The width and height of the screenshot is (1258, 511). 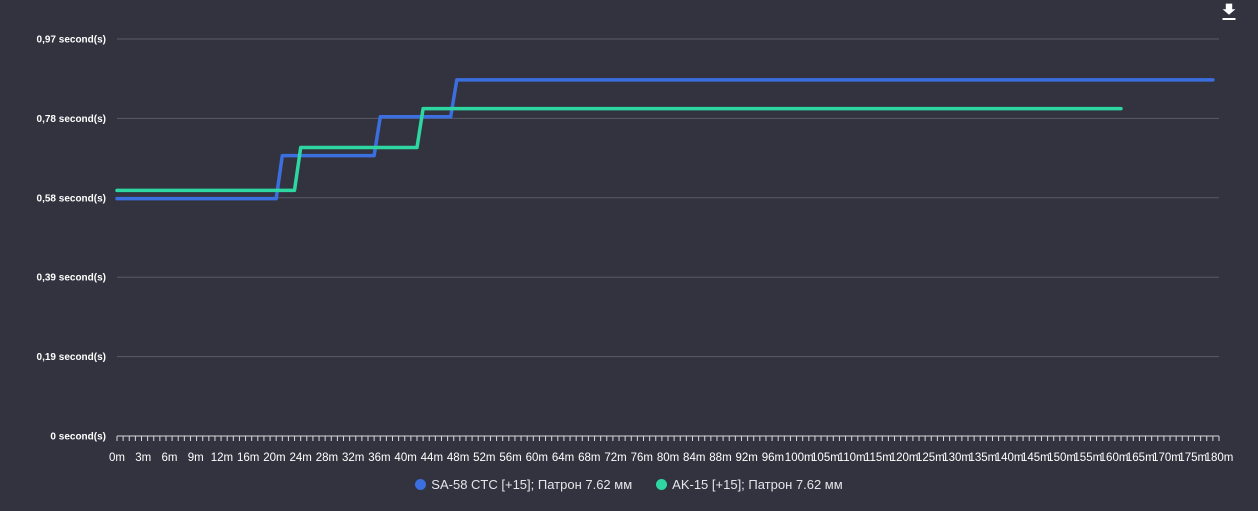 I want to click on x-tick-label: 120m, so click(x=904, y=458).